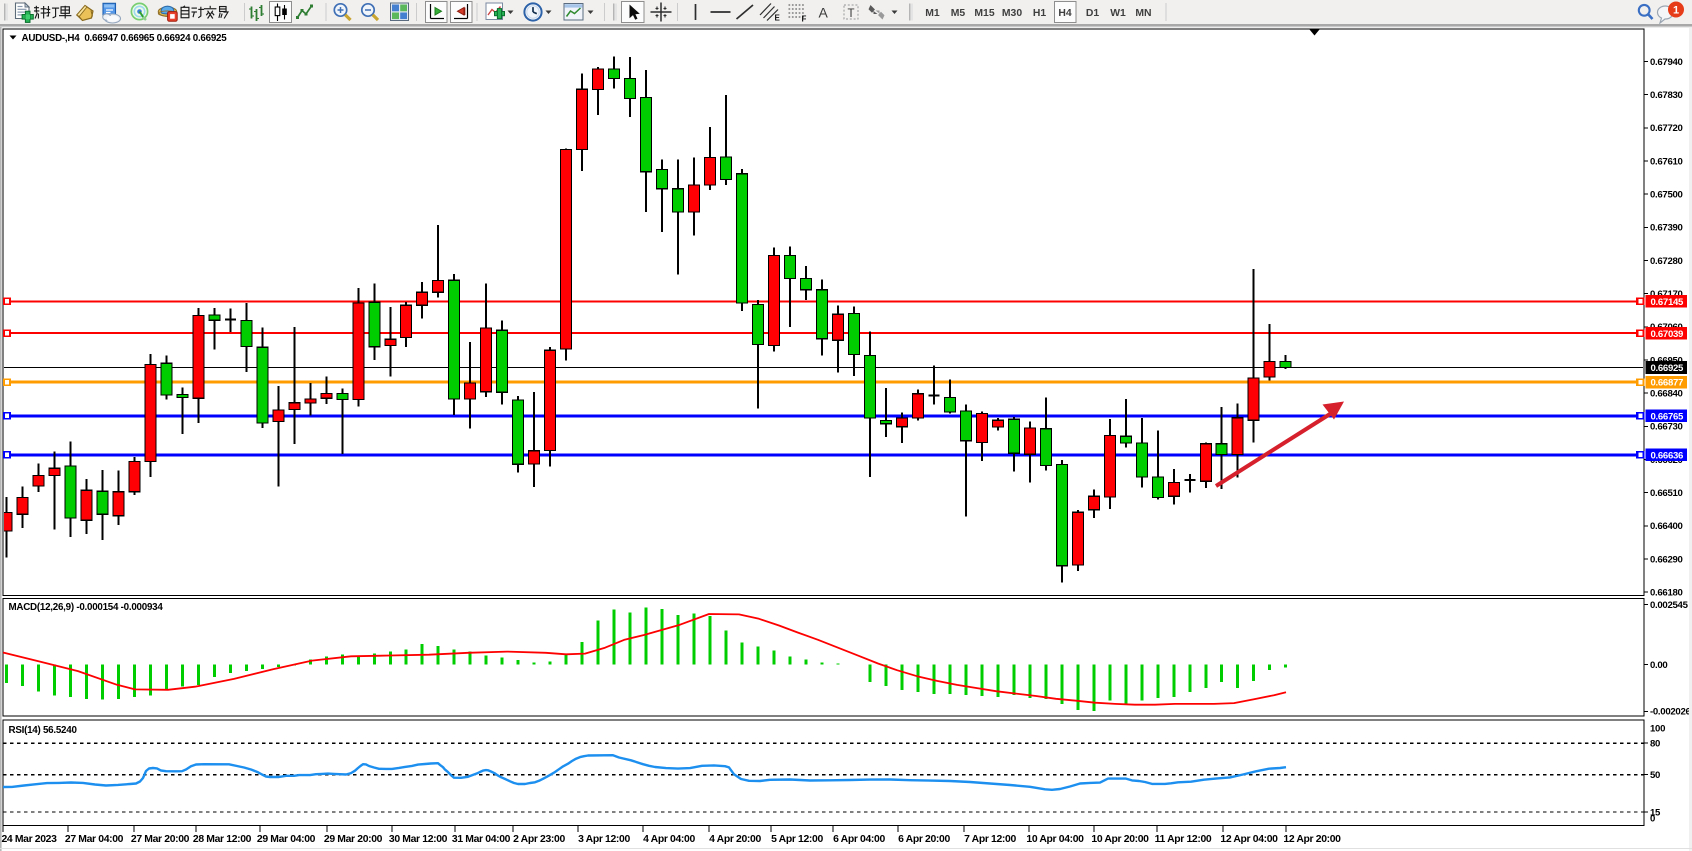 Image resolution: width=1692 pixels, height=851 pixels. I want to click on svg-text: 27 Mar 20:00, so click(160, 839).